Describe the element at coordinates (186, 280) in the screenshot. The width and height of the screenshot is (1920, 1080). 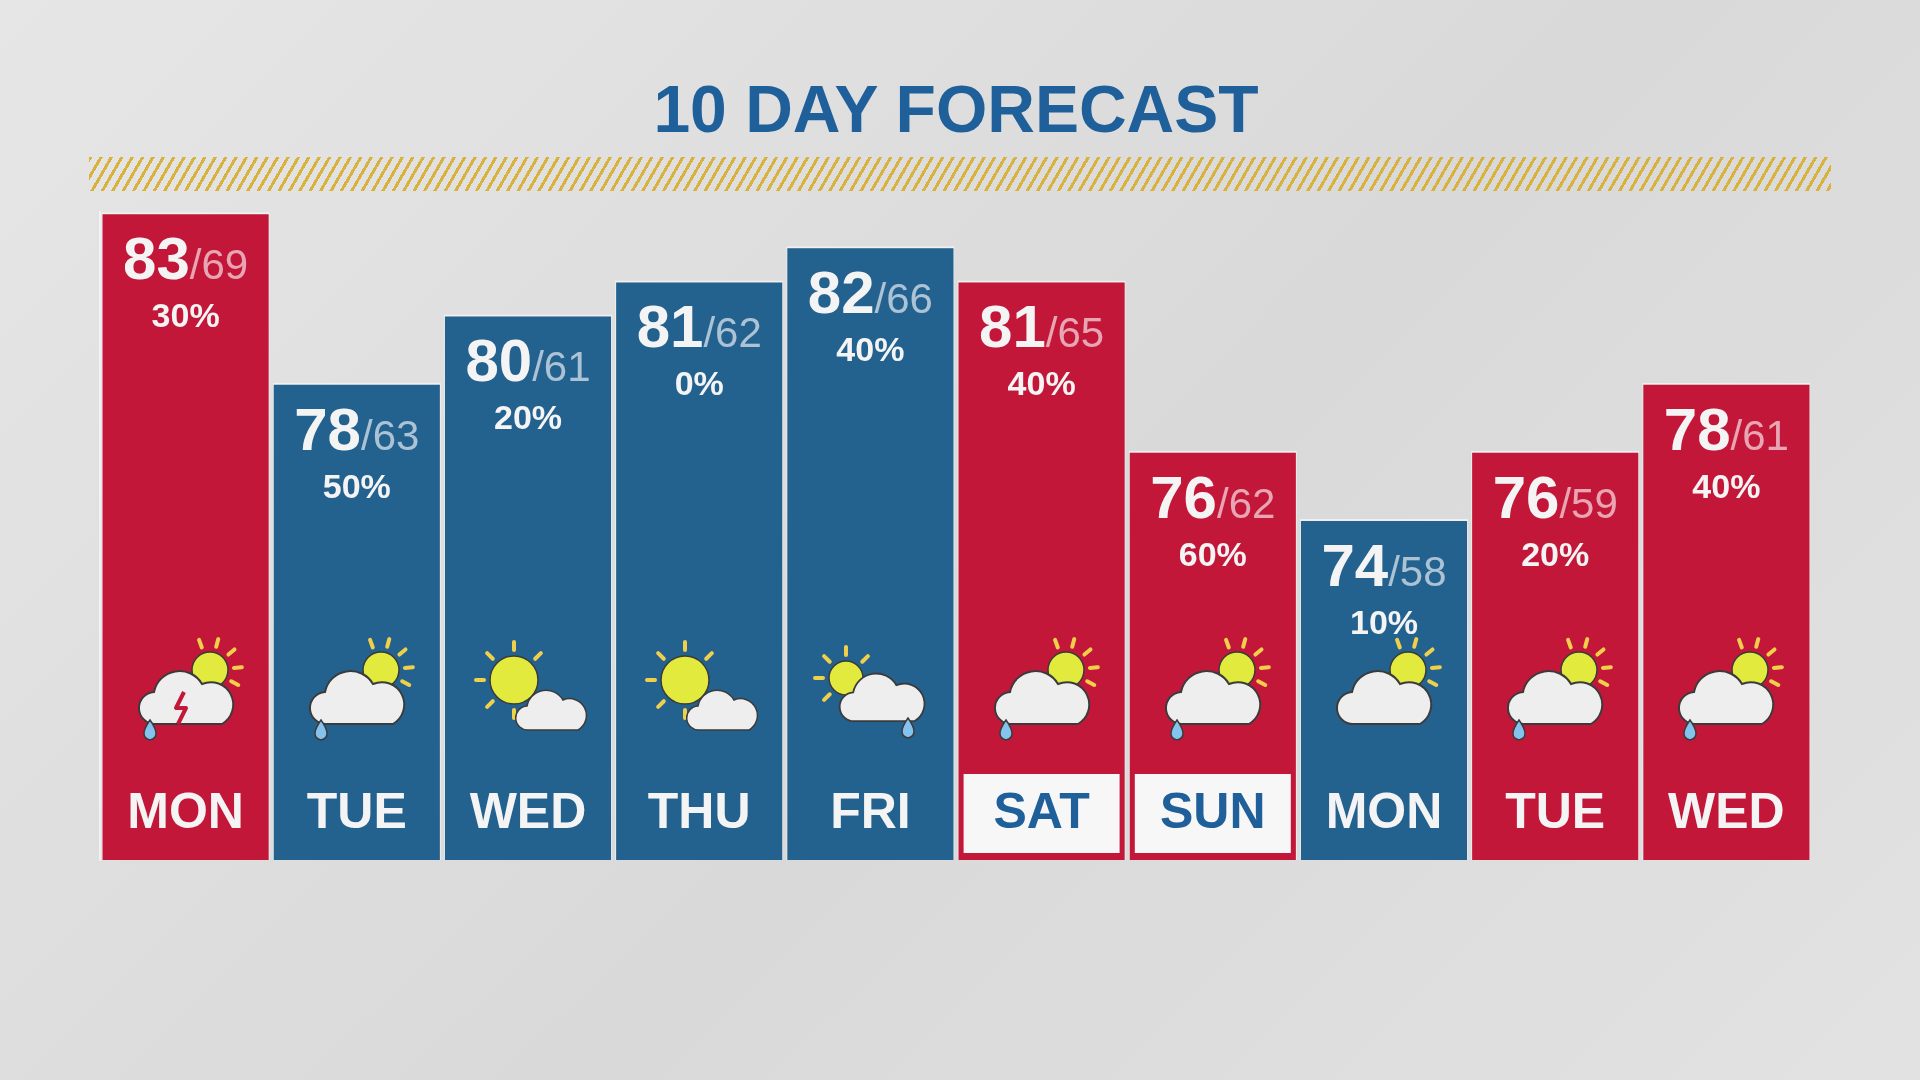
I see `data-label: 83/69 30%` at that location.